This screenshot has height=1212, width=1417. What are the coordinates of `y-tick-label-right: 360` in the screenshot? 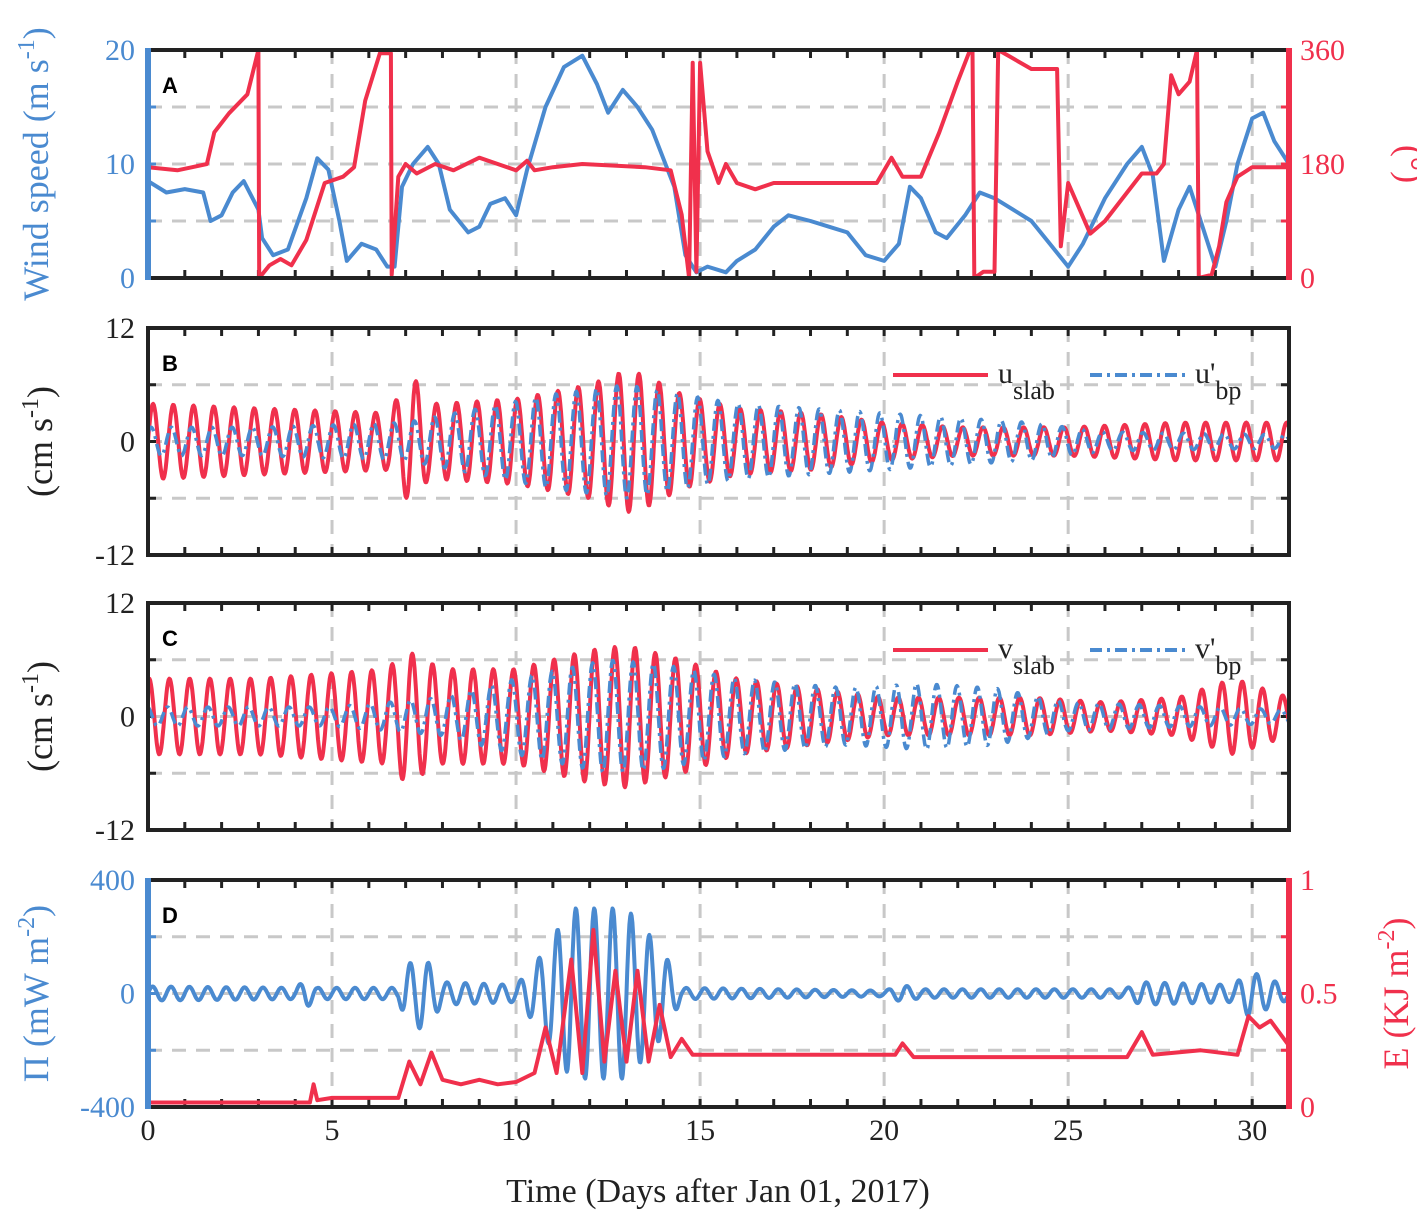 It's located at (1322, 50).